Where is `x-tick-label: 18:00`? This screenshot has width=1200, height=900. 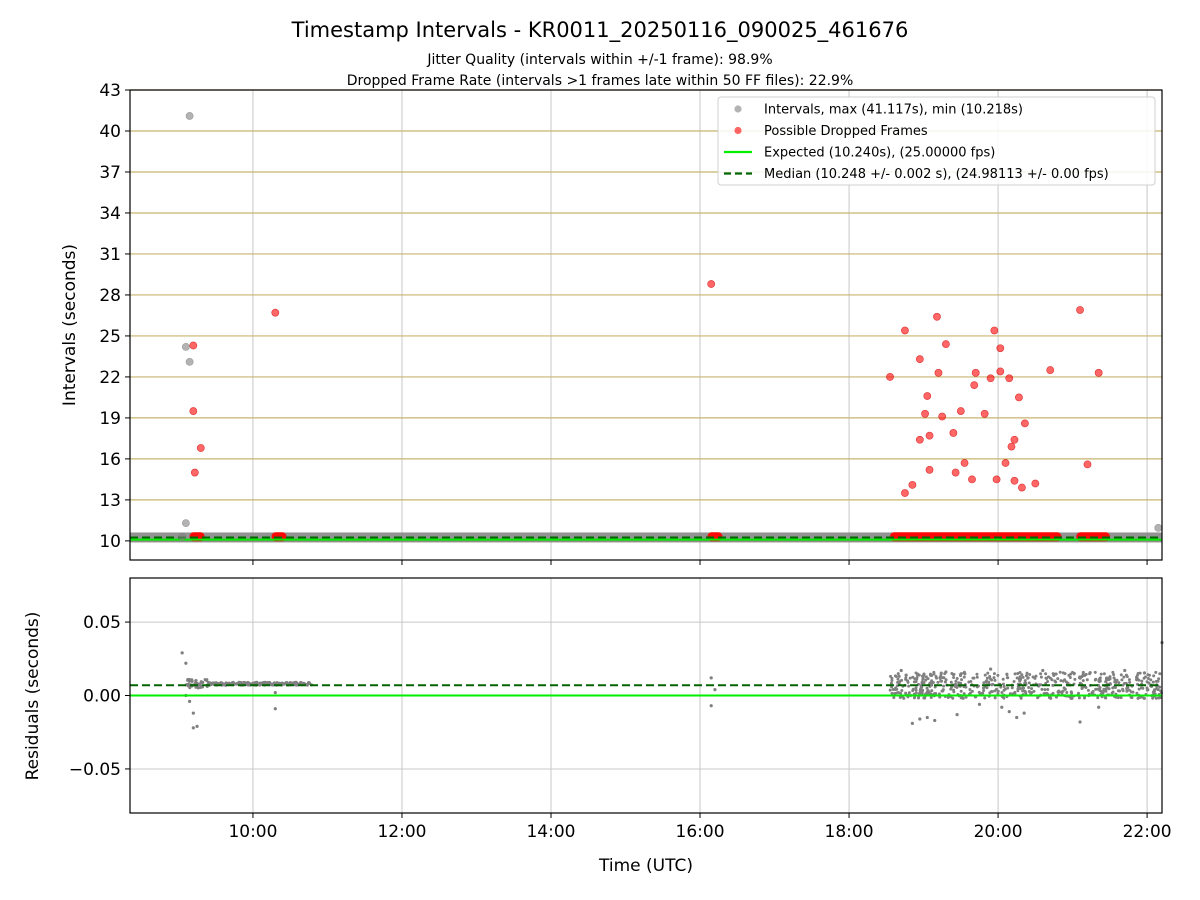
x-tick-label: 18:00 is located at coordinates (849, 832).